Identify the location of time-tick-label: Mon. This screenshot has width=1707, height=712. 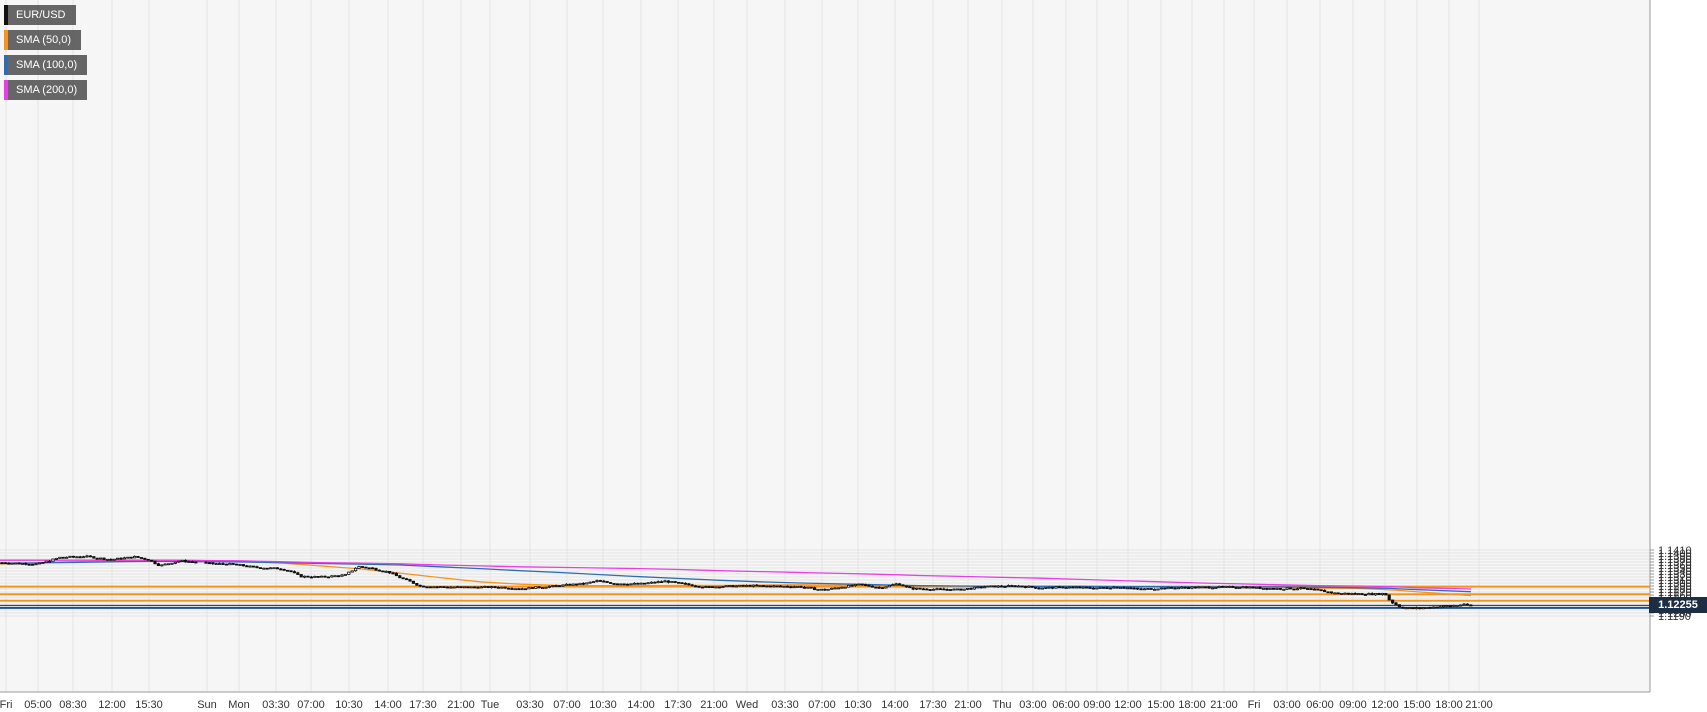
(238, 705).